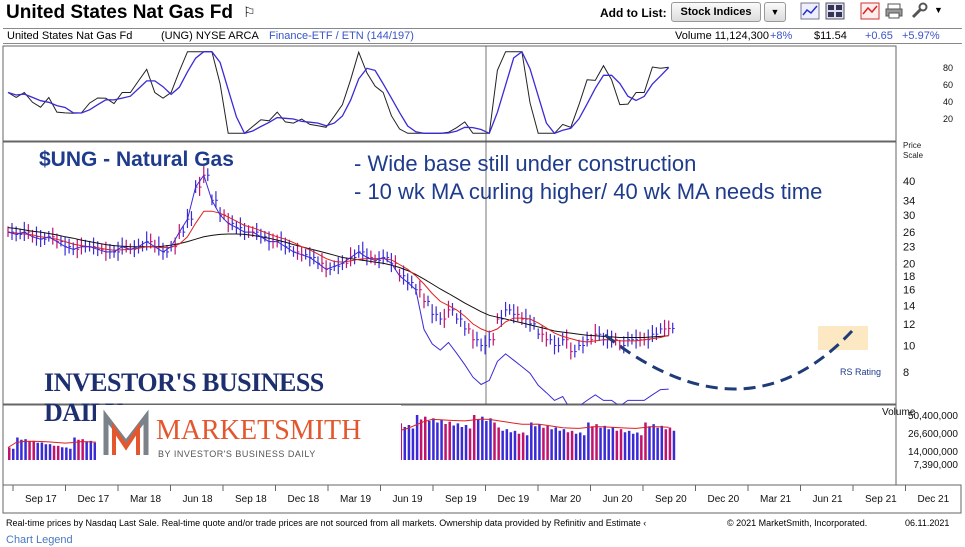 Image resolution: width=965 pixels, height=547 pixels. What do you see at coordinates (797, 523) in the screenshot?
I see `footer-copyright: © 2021 MarketSmith, Incorporated.` at bounding box center [797, 523].